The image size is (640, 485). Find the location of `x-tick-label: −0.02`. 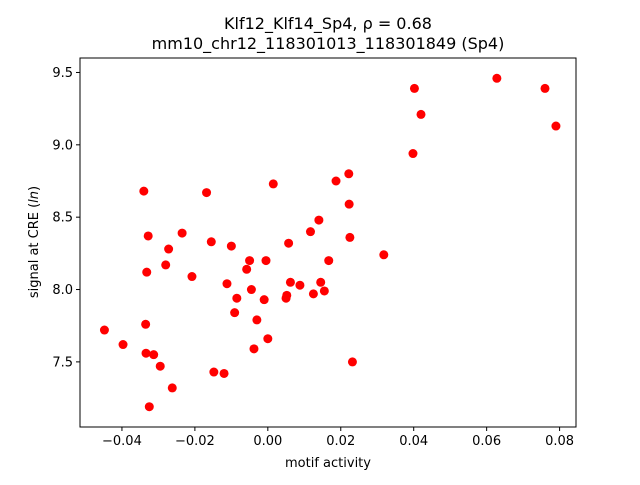

x-tick-label: −0.02 is located at coordinates (195, 441).